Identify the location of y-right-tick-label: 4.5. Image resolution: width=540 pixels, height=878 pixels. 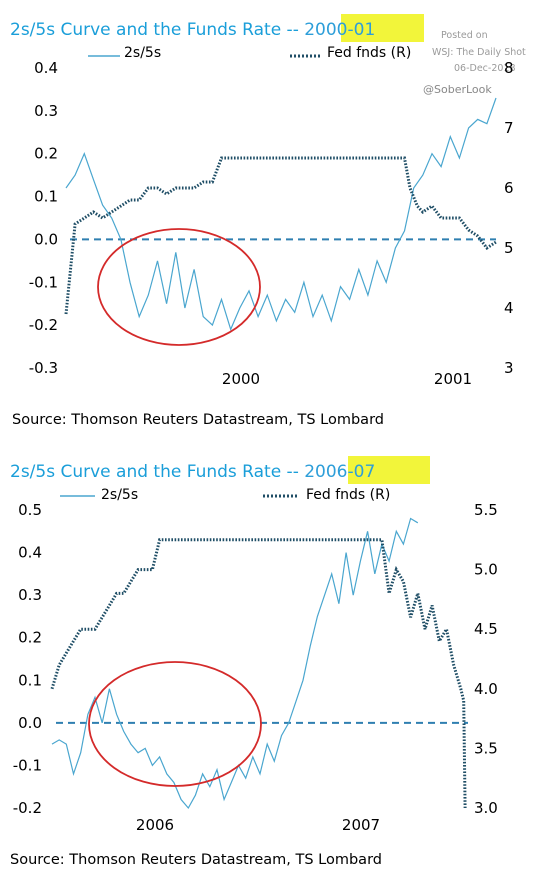
(486, 629).